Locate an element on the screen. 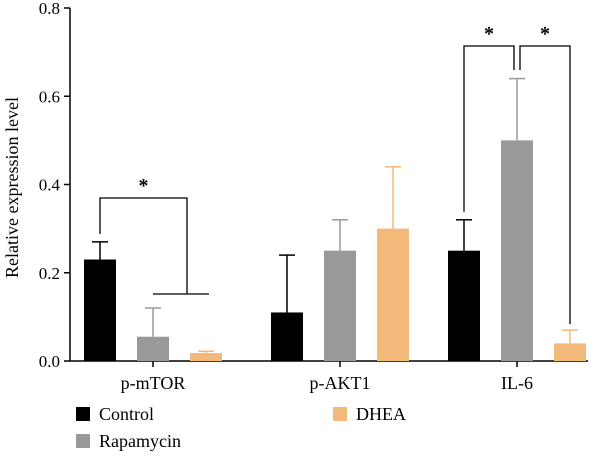 The height and width of the screenshot is (468, 600). x-tick-label: p-AKT1 is located at coordinates (340, 383).